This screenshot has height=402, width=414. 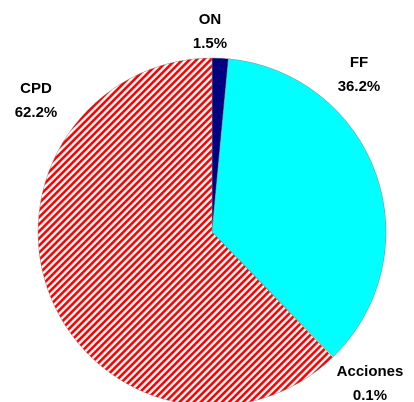 I want to click on slice-value-label: 62.2%, so click(x=36, y=112).